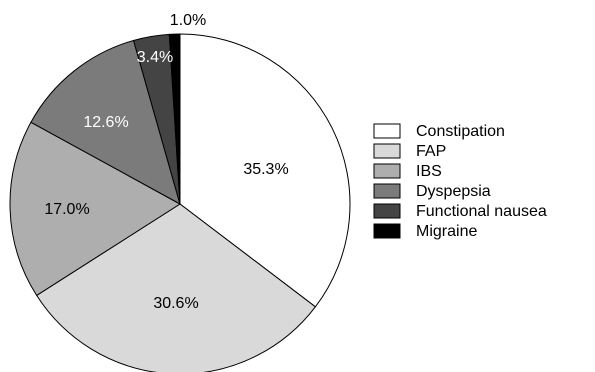 The width and height of the screenshot is (595, 372). Describe the element at coordinates (95, 209) in the screenshot. I see `pie-slice-ibs` at that location.